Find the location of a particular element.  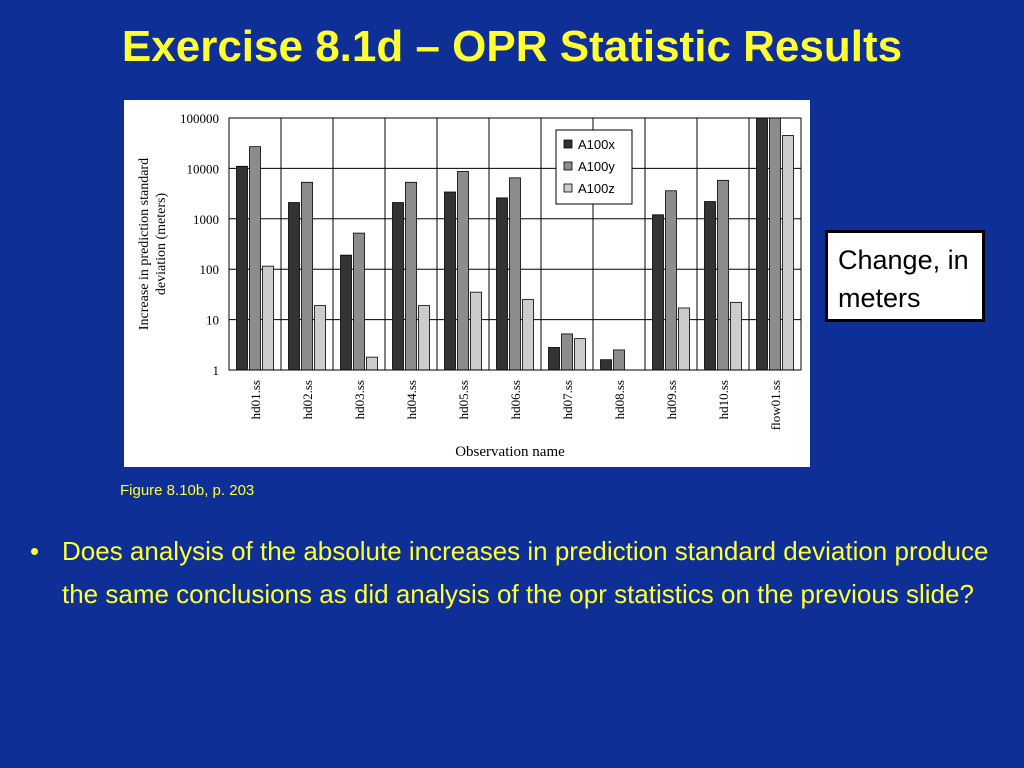

bar-a100y-hd09-ss is located at coordinates (671, 280).